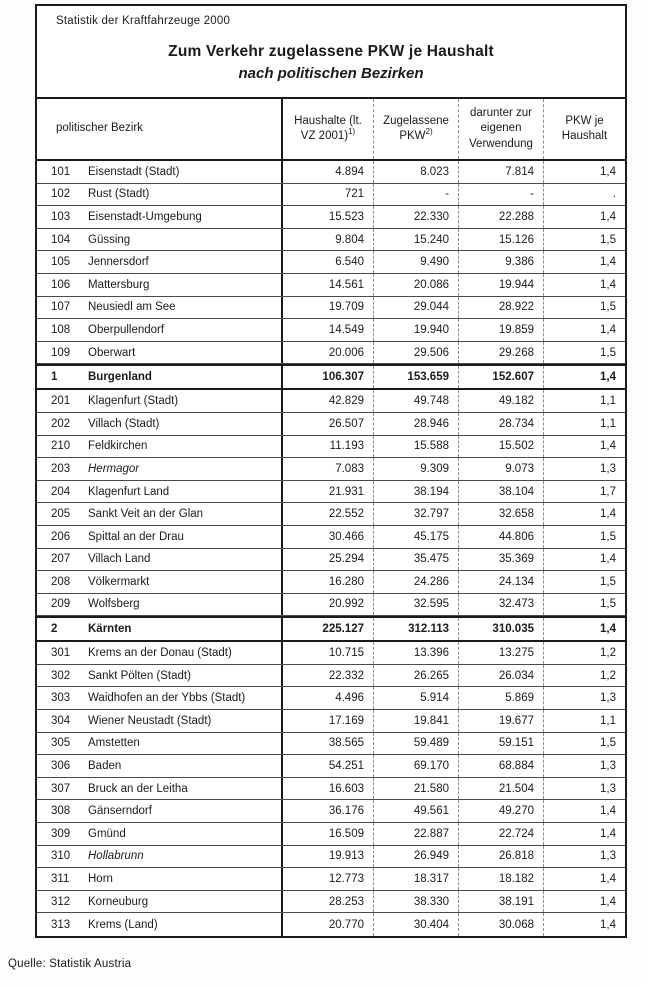 This screenshot has height=986, width=647. I want to click on registered-pkw-value: 49.561, so click(415, 811).